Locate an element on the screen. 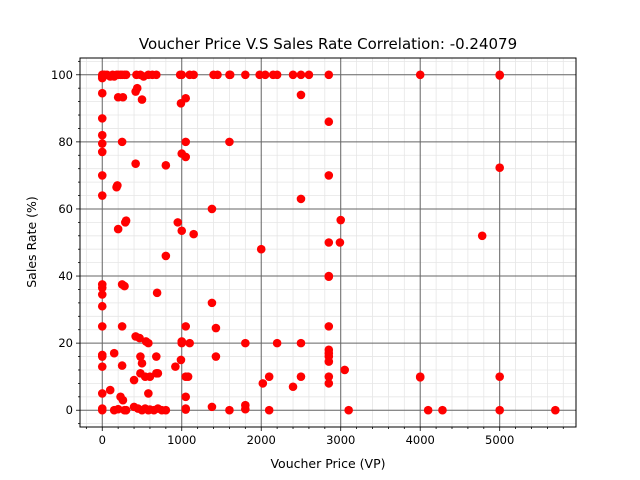 This screenshot has height=480, width=640. y-tick-label: 100 is located at coordinates (62, 75).